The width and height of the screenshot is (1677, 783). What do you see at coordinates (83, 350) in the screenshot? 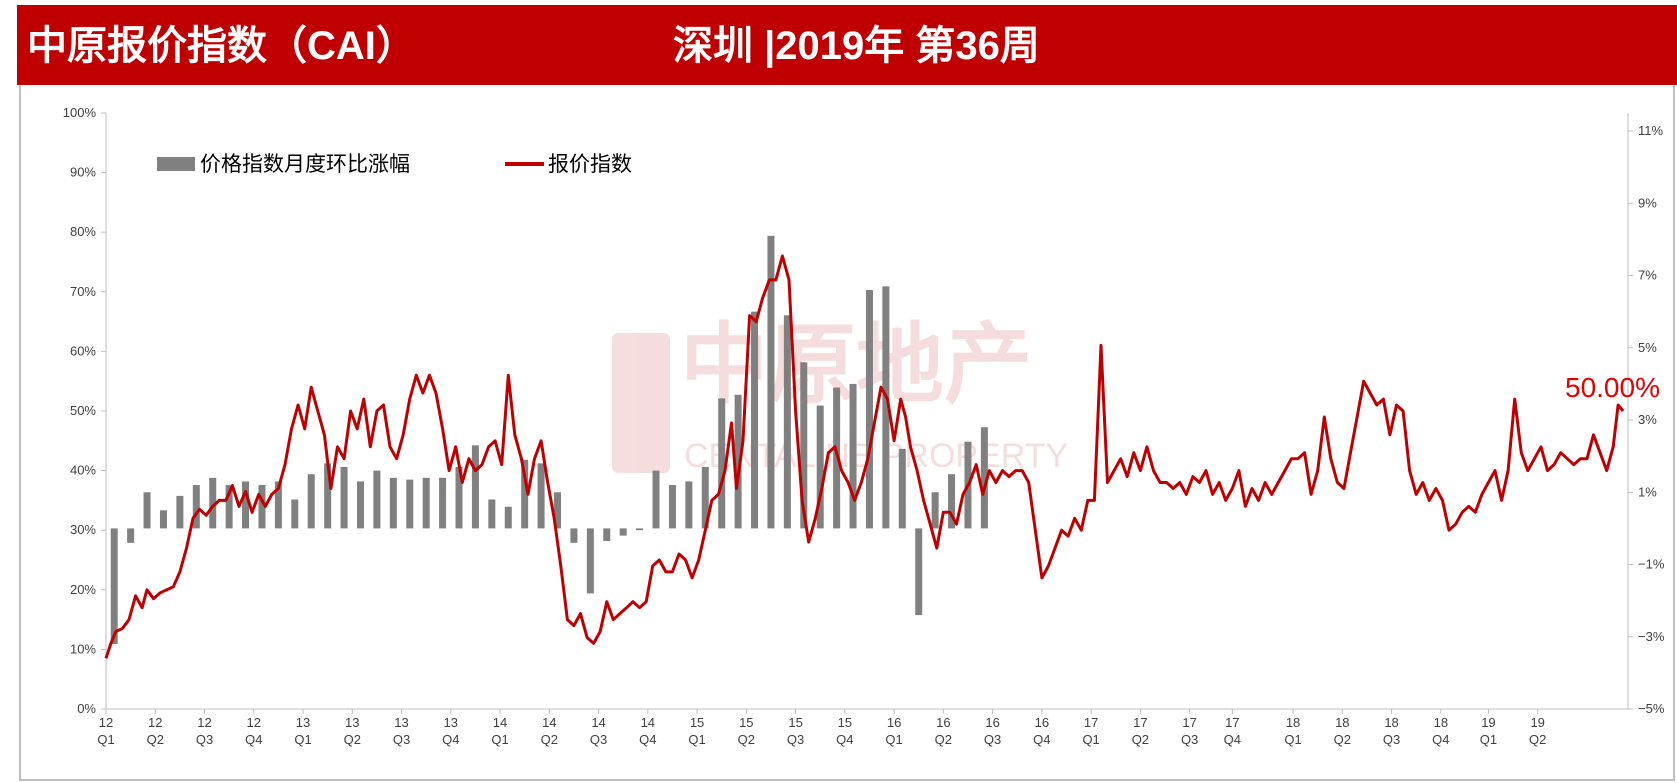
I see `y-left-tick-label: 60%` at bounding box center [83, 350].